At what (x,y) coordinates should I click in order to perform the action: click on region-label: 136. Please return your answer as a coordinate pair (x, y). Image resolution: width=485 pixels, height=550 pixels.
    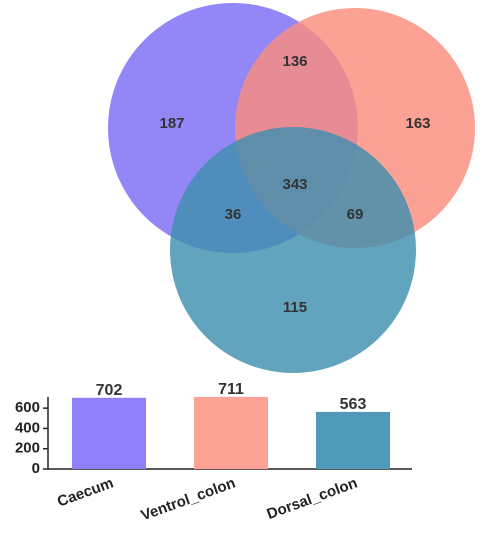
    Looking at the image, I should click on (294, 61).